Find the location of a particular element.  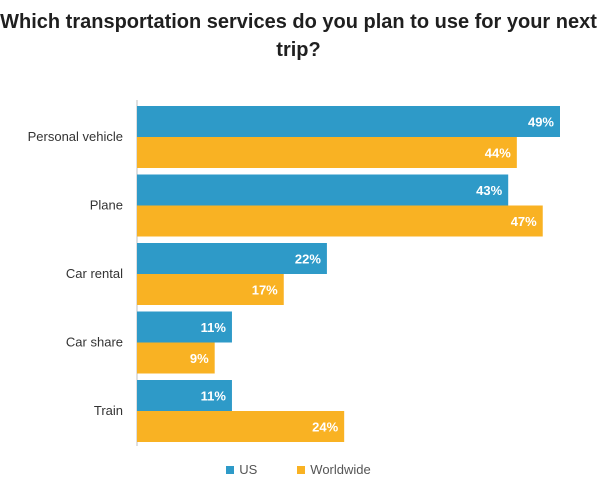

legend-label-us: US is located at coordinates (248, 469).